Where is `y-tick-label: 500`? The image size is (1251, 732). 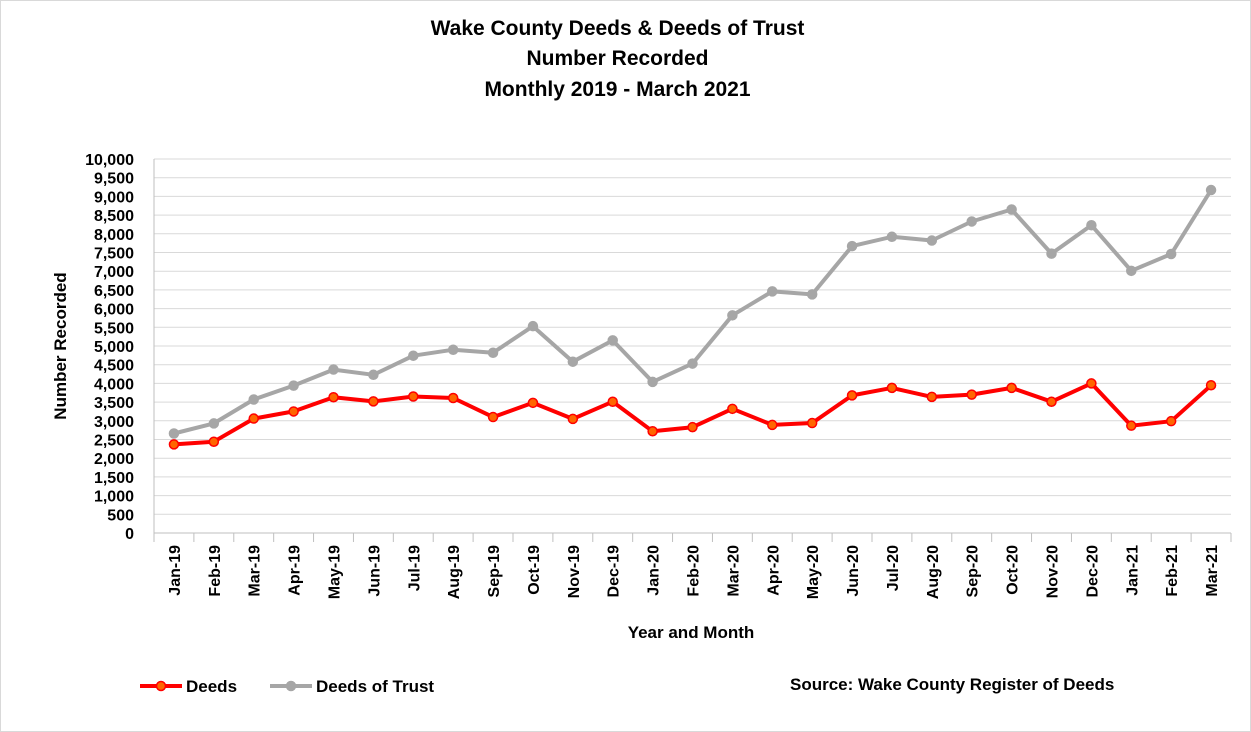 y-tick-label: 500 is located at coordinates (120, 515).